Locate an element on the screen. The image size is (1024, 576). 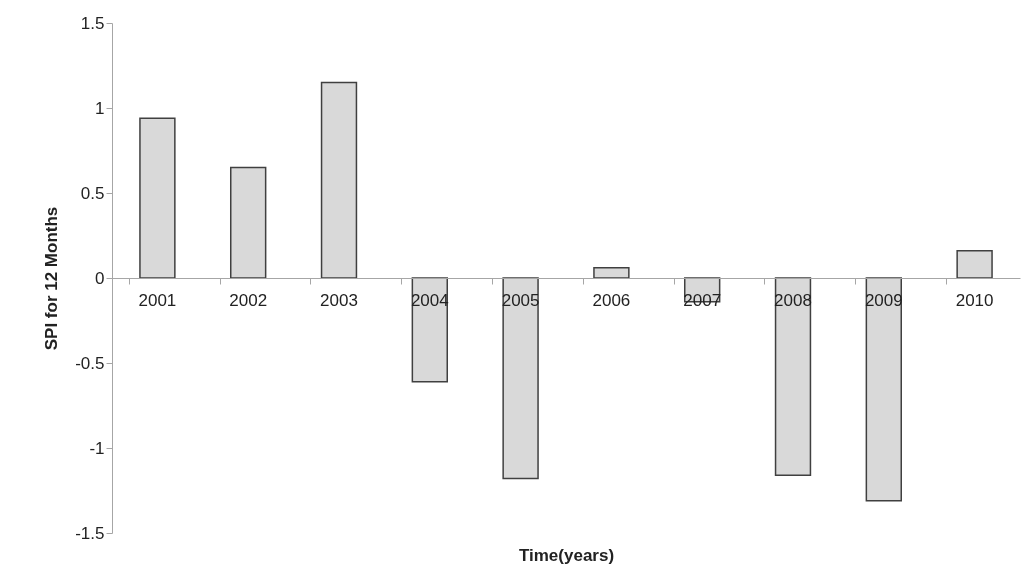
x-axis-title: Time(years) is located at coordinates (566, 555).